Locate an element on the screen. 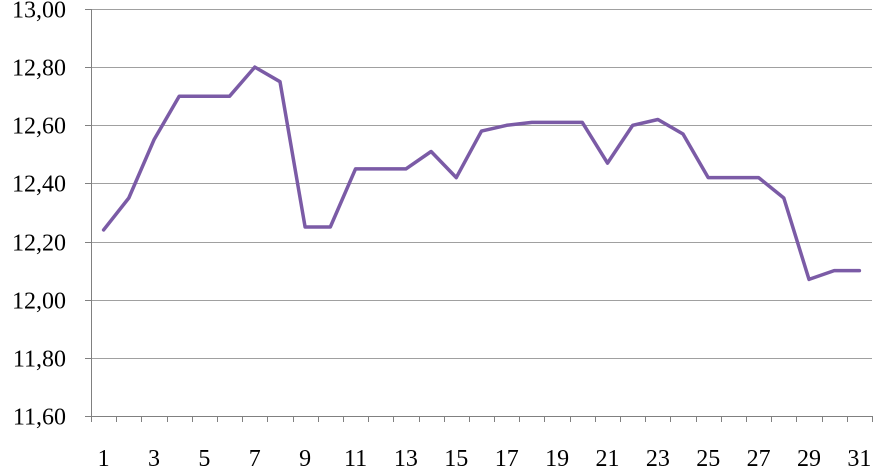 The width and height of the screenshot is (879, 467). y-tick-label: 12,40 is located at coordinates (39, 185).